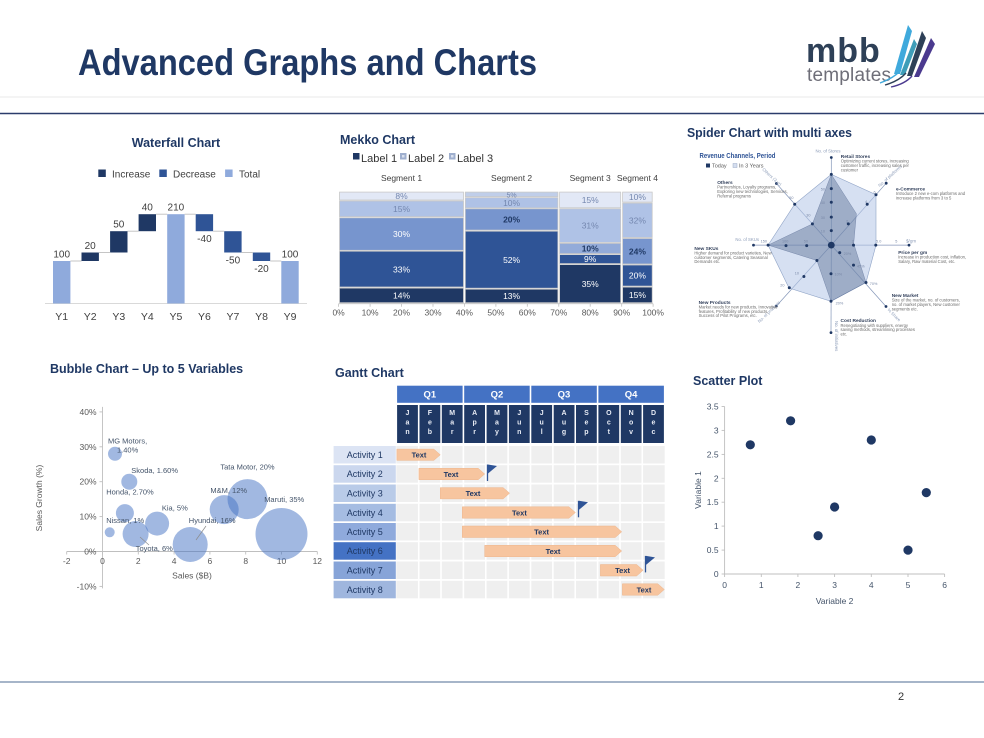 The width and height of the screenshot is (984, 738). Describe the element at coordinates (192, 576) in the screenshot. I see `svg-text: Sales ($B)` at that location.